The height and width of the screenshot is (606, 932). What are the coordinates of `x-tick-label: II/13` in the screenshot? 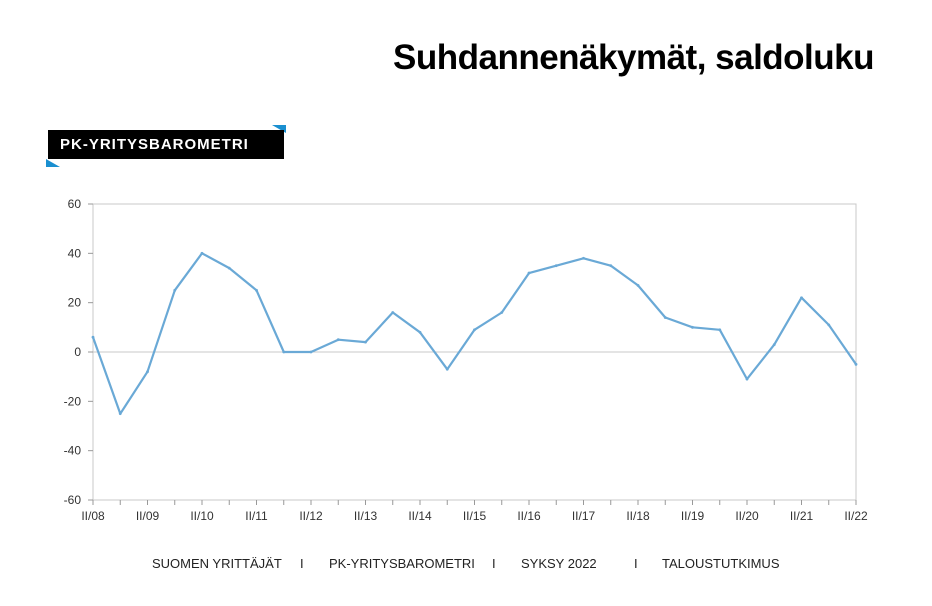 It's located at (366, 516).